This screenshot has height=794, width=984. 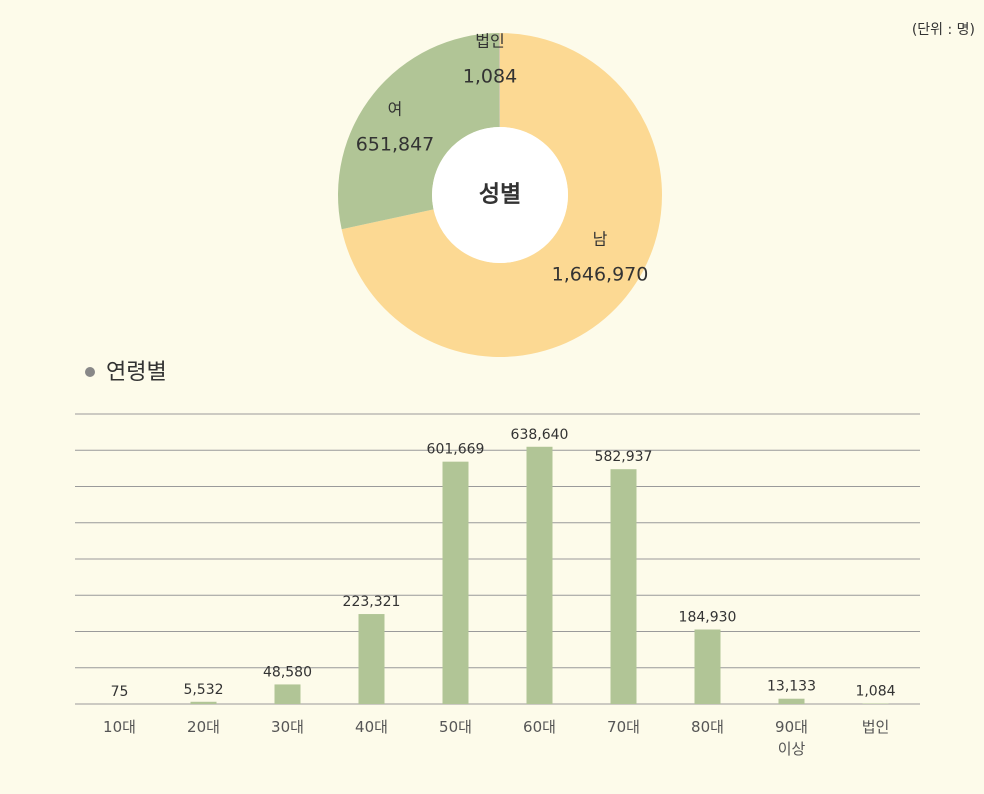 I want to click on x-tick-label: 10대, so click(x=119, y=727).